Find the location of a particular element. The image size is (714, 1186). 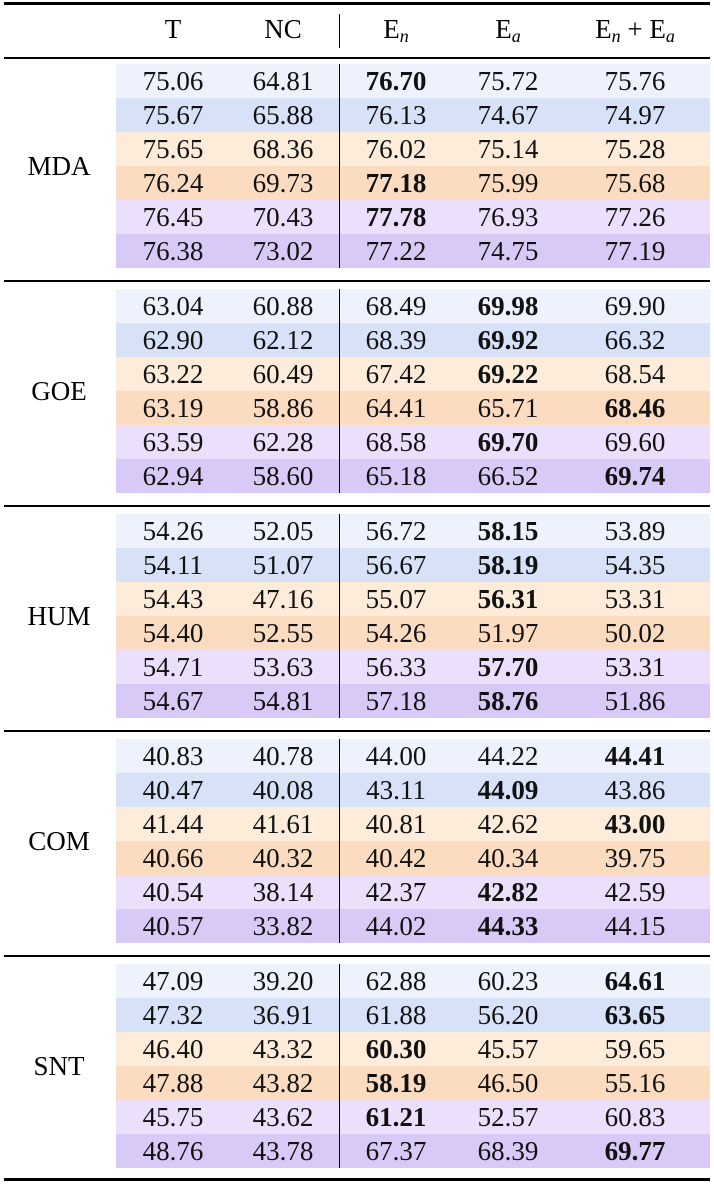

cell: 46.50 is located at coordinates (508, 1083).